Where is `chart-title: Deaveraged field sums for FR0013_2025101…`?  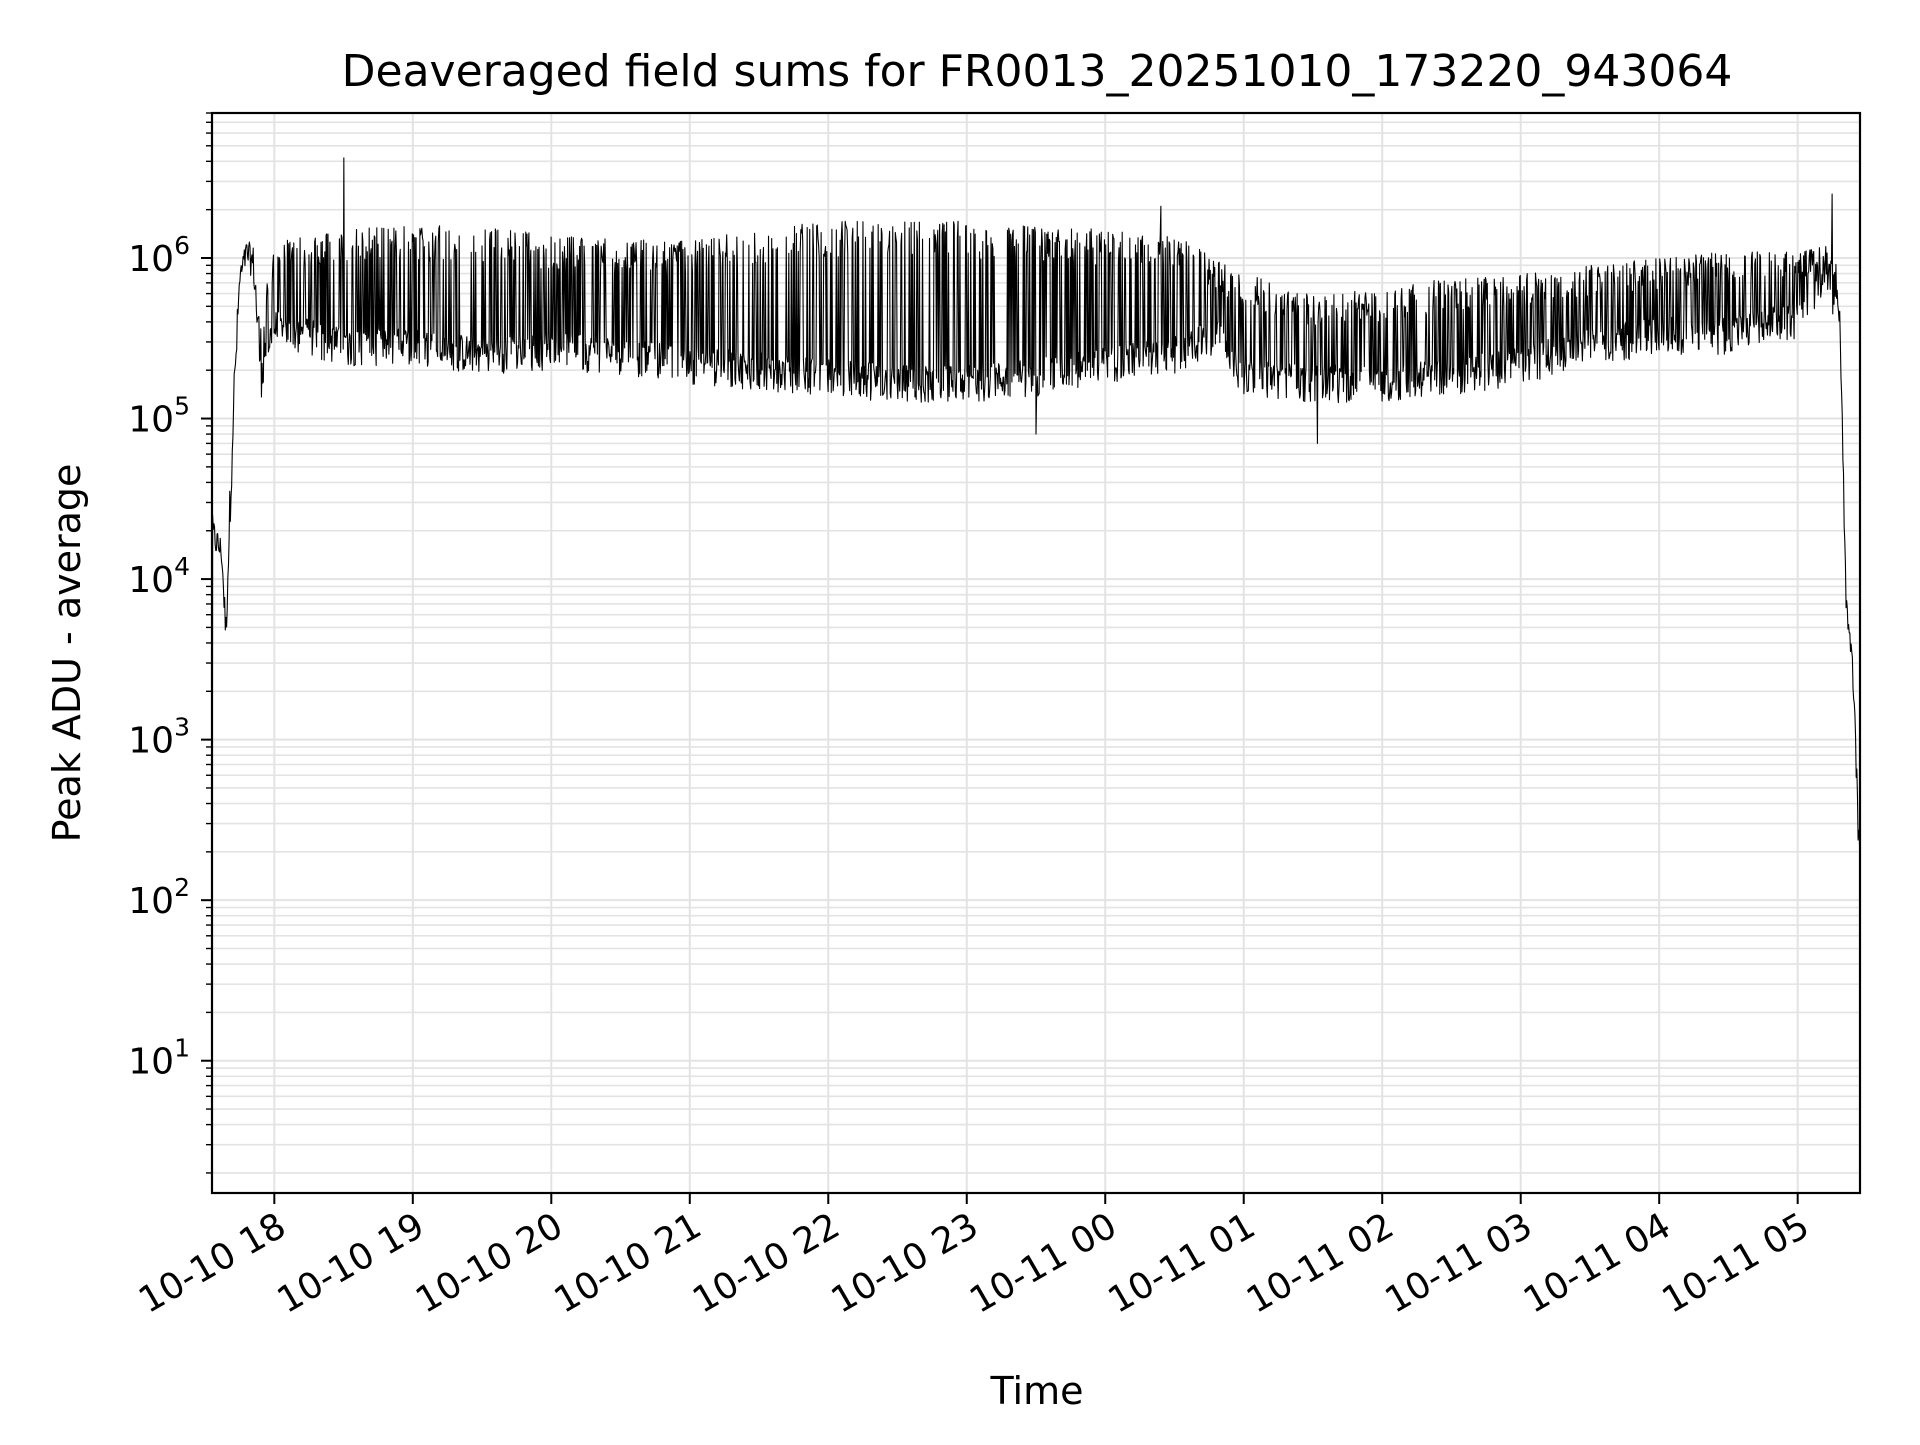 chart-title: Deaveraged field sums for FR0013_2025101… is located at coordinates (1037, 71).